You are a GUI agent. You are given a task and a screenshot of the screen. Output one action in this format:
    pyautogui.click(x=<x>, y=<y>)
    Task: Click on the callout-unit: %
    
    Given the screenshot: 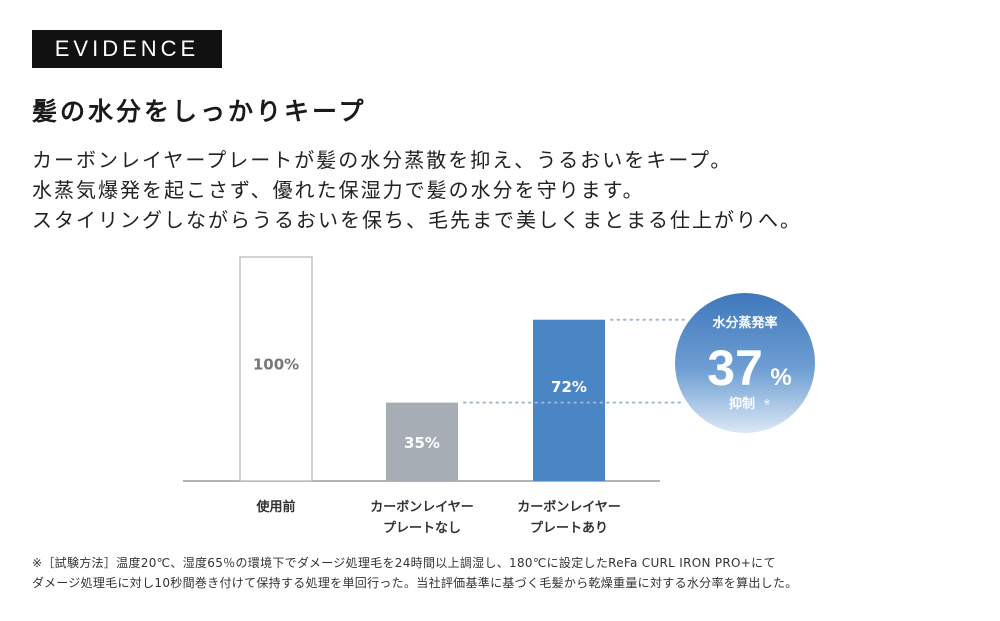 What is the action you would take?
    pyautogui.click(x=780, y=377)
    